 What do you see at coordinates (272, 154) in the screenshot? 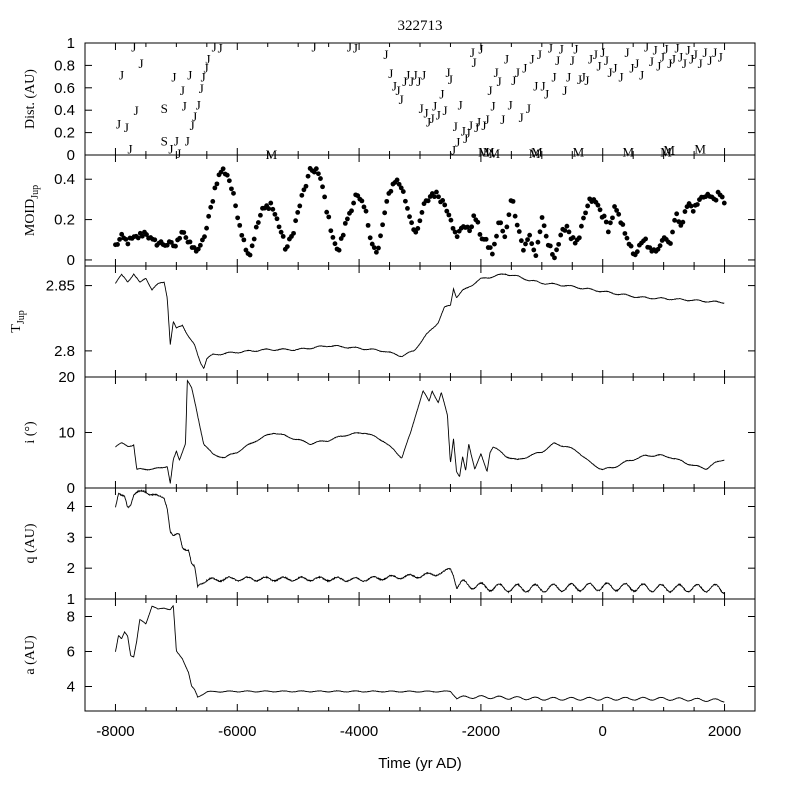
I see `close-approach-marker-m: M` at bounding box center [272, 154].